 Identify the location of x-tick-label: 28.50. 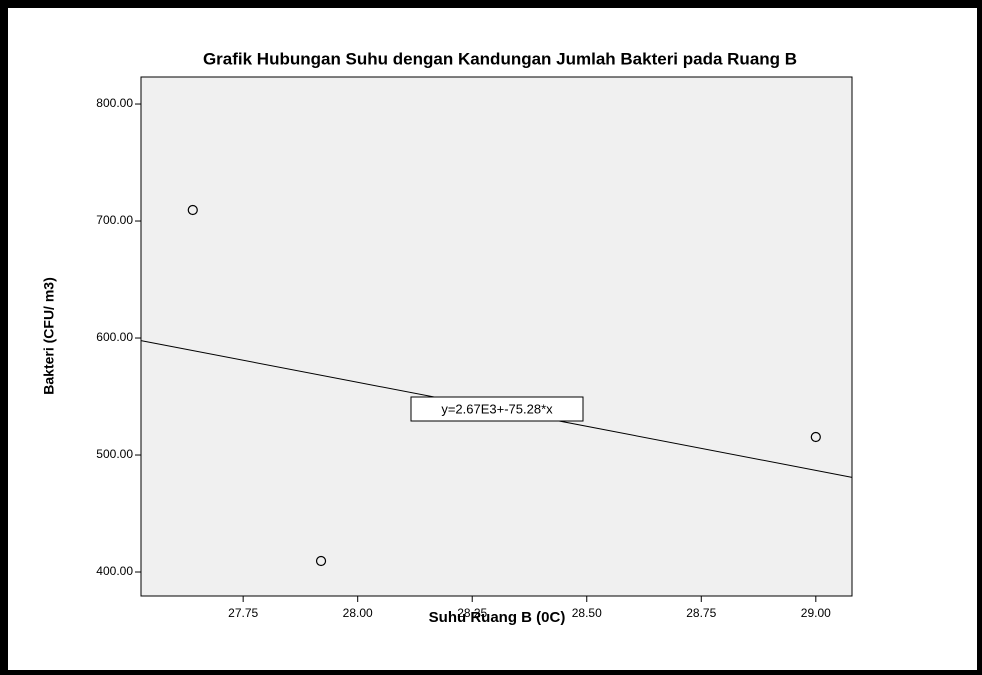
(587, 613).